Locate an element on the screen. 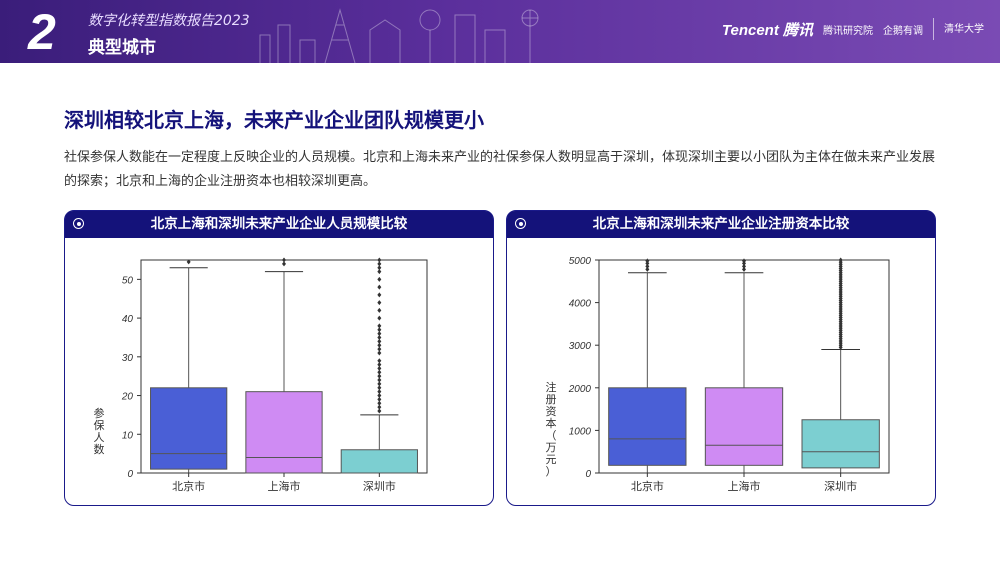  chart-title: 北京上海和深圳未来产业企业人员规模比较 is located at coordinates (279, 224).